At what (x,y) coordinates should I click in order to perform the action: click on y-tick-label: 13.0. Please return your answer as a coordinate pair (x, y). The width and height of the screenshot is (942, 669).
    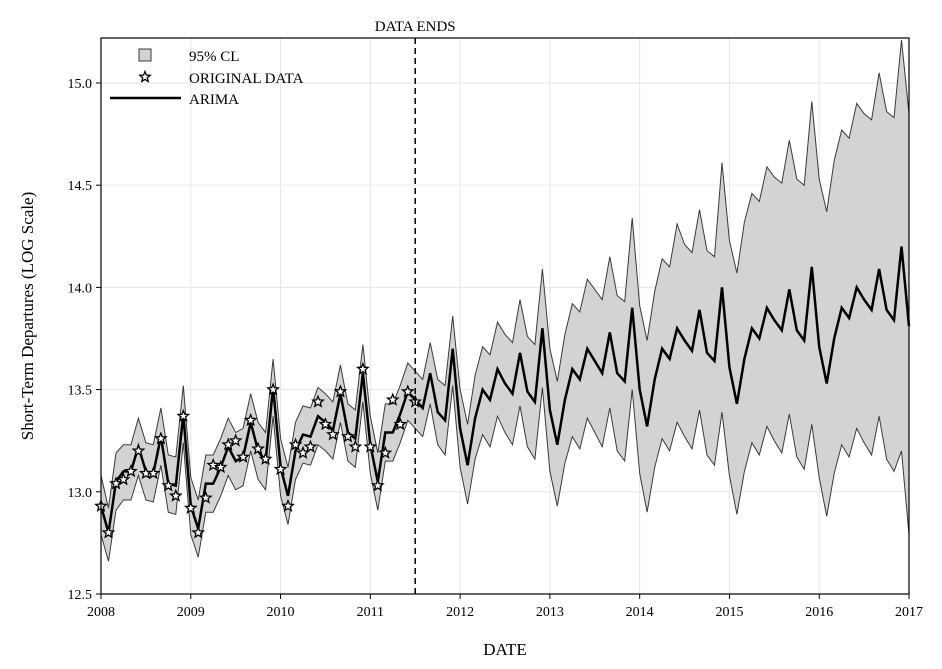
    Looking at the image, I should click on (80, 493).